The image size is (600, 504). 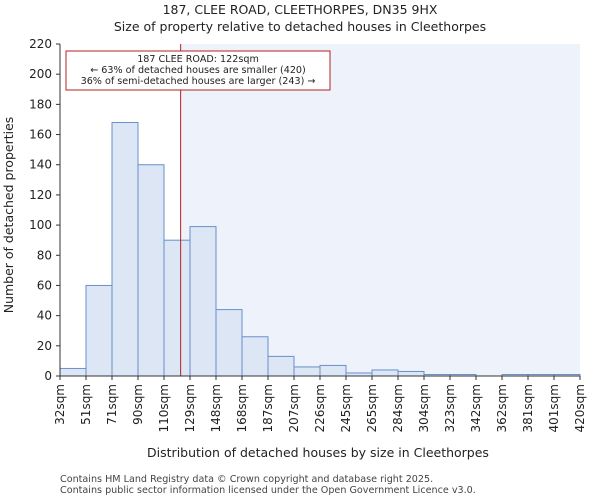 What do you see at coordinates (164, 408) in the screenshot?
I see `x-tick-label-110sqm: 110sqm` at bounding box center [164, 408].